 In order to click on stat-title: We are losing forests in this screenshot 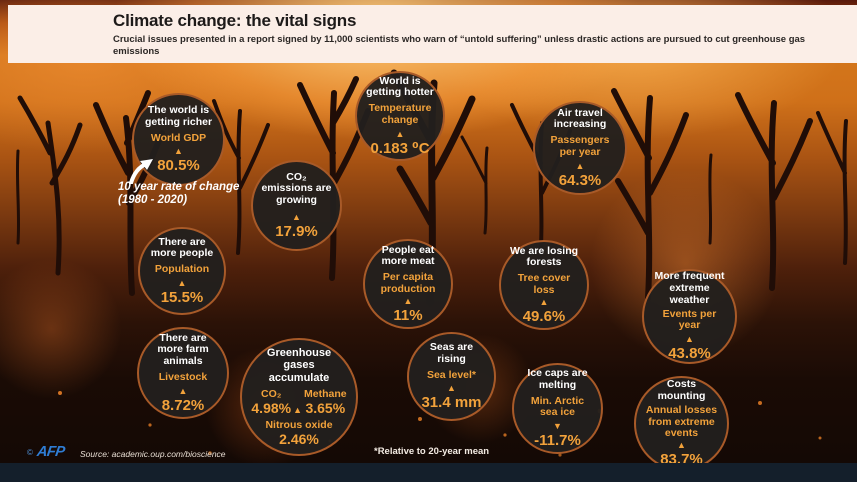, I will do `click(544, 256)`.